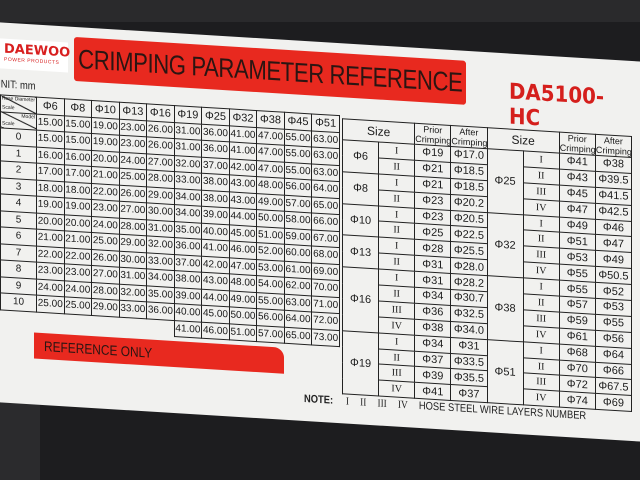 The width and height of the screenshot is (640, 480). Describe the element at coordinates (432, 391) in the screenshot. I see `prior-crimping-cell: Φ41` at that location.